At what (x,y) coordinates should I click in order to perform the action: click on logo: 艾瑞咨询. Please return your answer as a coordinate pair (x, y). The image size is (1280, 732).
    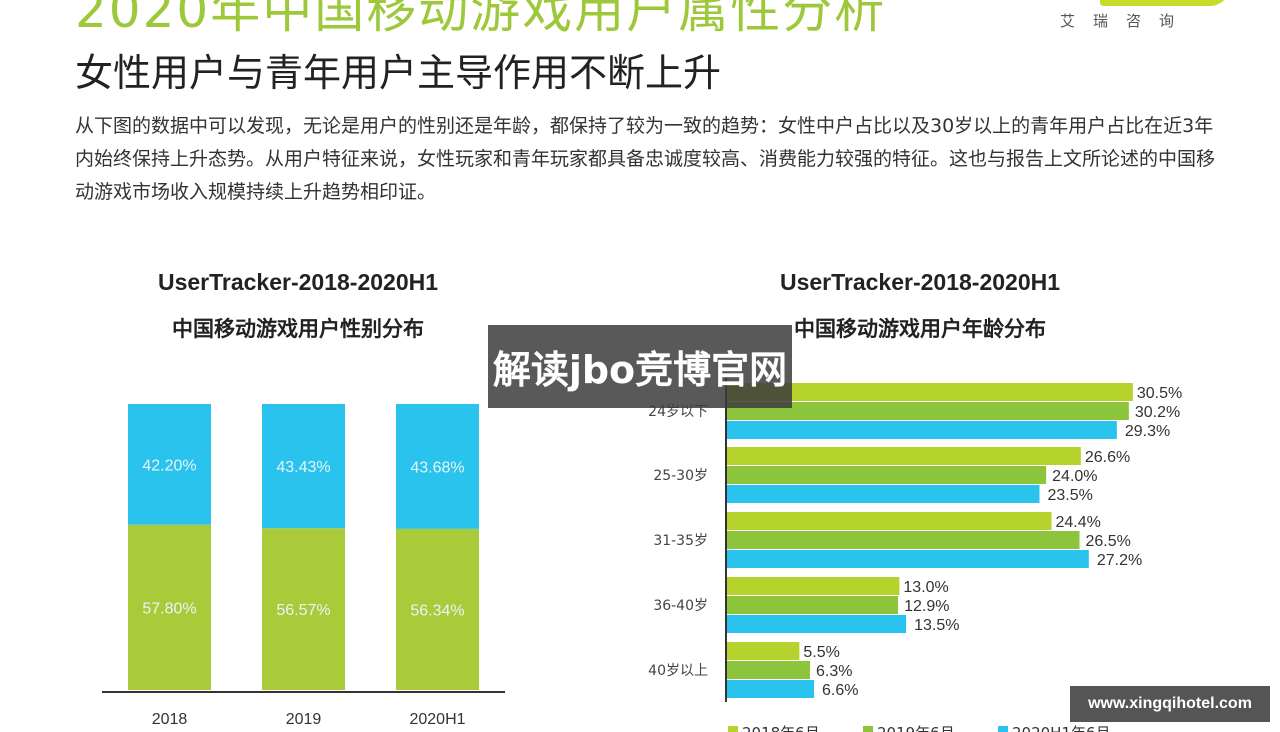
    Looking at the image, I should click on (1135, 20).